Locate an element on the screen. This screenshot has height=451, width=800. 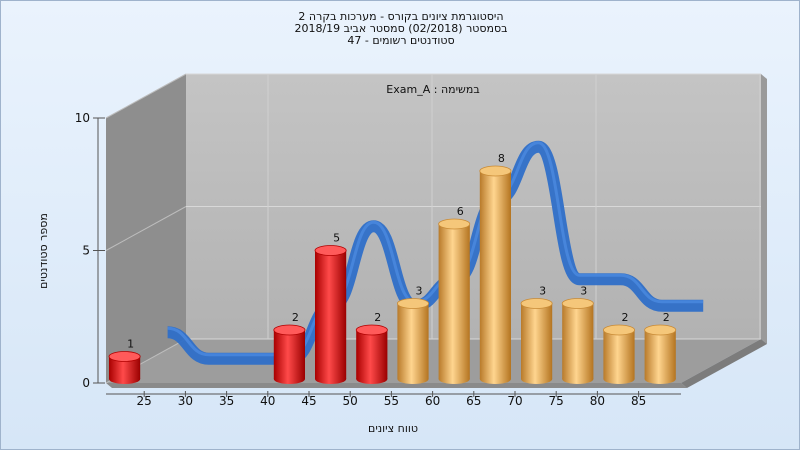
back-wall-edge is located at coordinates (764, 209).